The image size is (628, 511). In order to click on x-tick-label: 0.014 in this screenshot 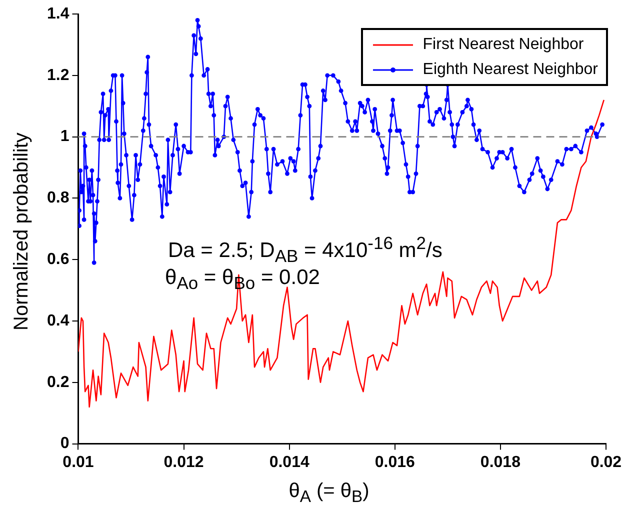, I will do `click(289, 462)`.